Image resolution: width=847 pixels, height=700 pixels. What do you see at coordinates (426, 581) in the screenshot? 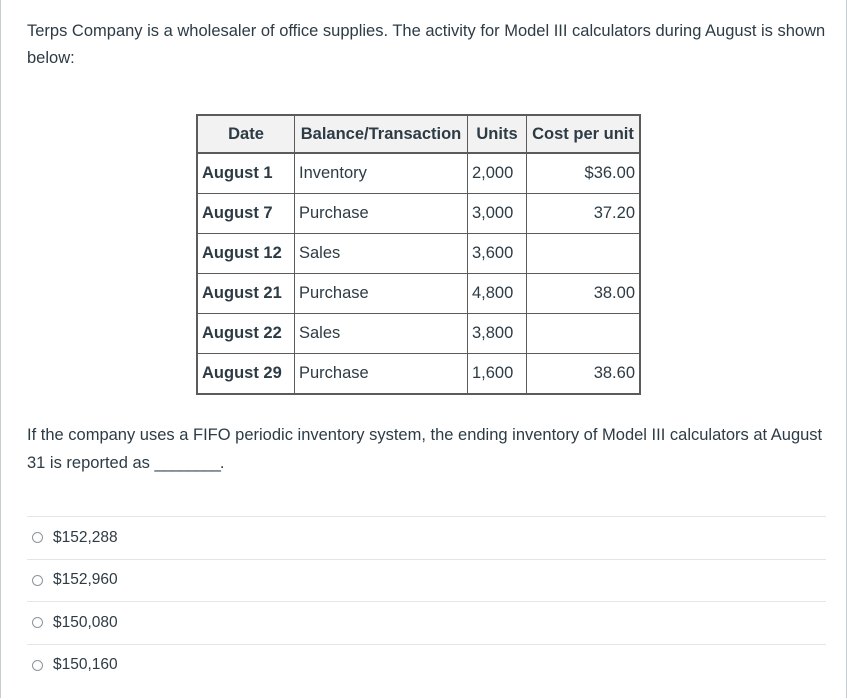
I see `answer-option: $152,960` at bounding box center [426, 581].